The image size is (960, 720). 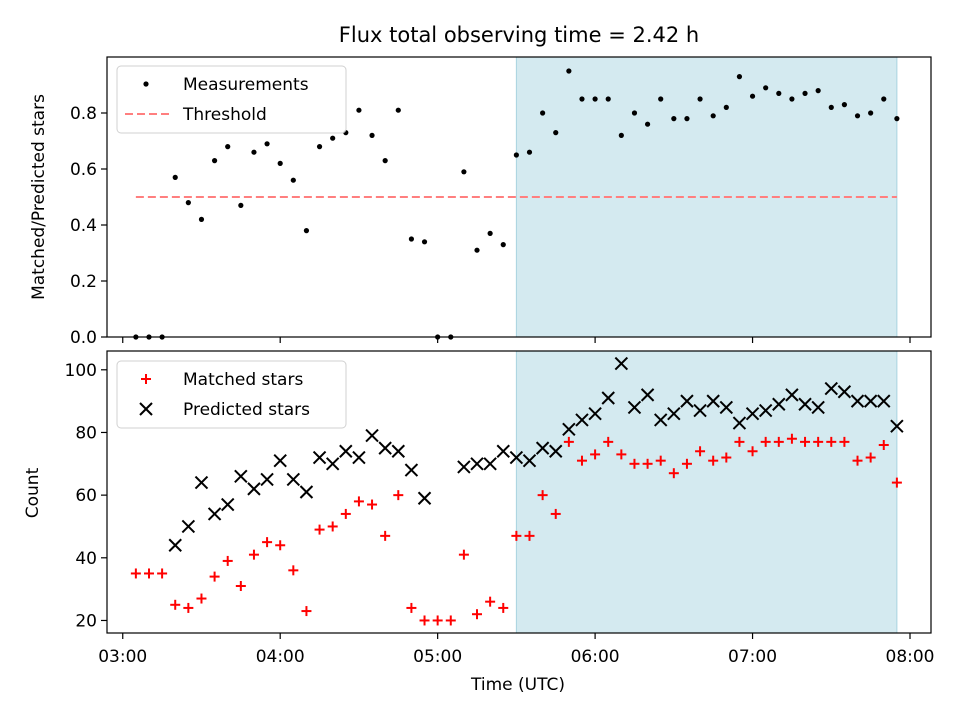 I want to click on count-x-tick-label: 06:00, so click(x=595, y=657).